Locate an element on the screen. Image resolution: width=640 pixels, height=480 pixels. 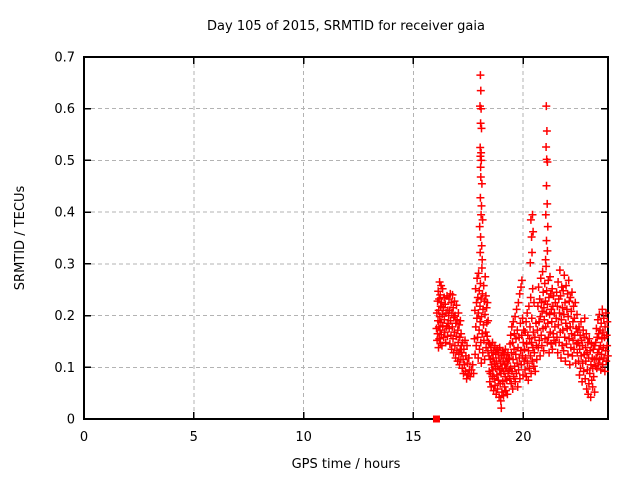
y-tick-label: 0 is located at coordinates (71, 420).